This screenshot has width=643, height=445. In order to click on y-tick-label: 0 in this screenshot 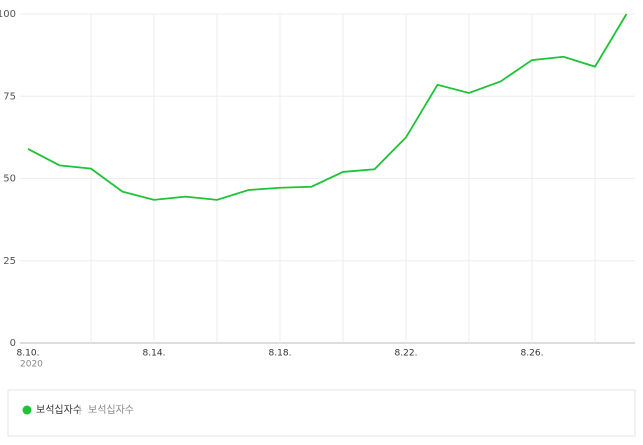, I will do `click(13, 343)`.